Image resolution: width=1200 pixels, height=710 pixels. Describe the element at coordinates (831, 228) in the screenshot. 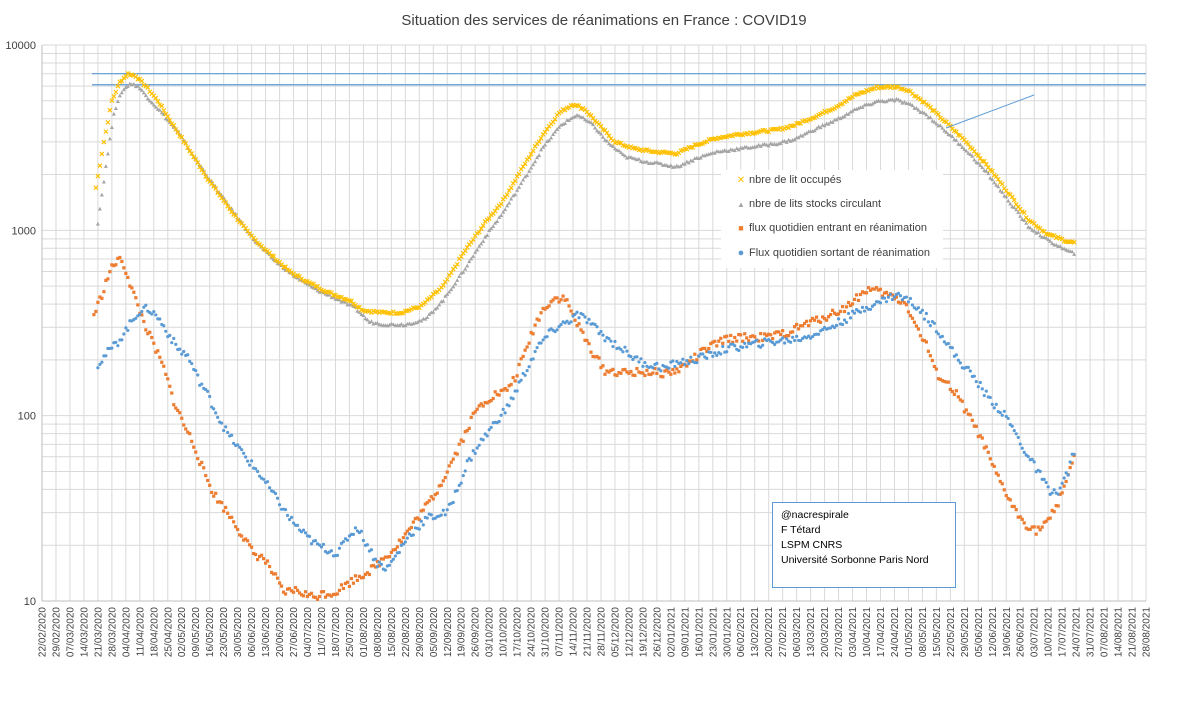

I see `legend-item-flux-entrant: ■ flux quotidien entrant en réanimation` at that location.